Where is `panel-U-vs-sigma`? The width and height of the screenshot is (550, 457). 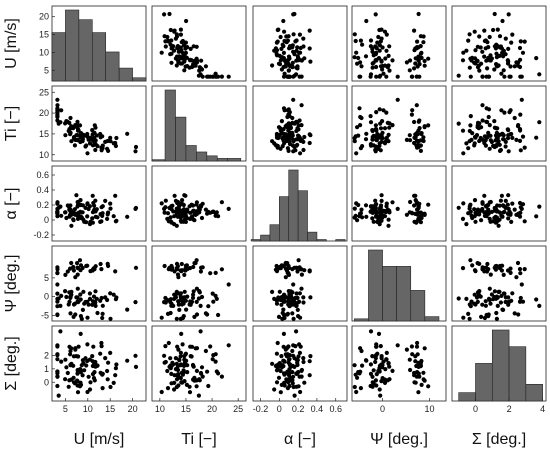 panel-U-vs-sigma is located at coordinates (499, 43).